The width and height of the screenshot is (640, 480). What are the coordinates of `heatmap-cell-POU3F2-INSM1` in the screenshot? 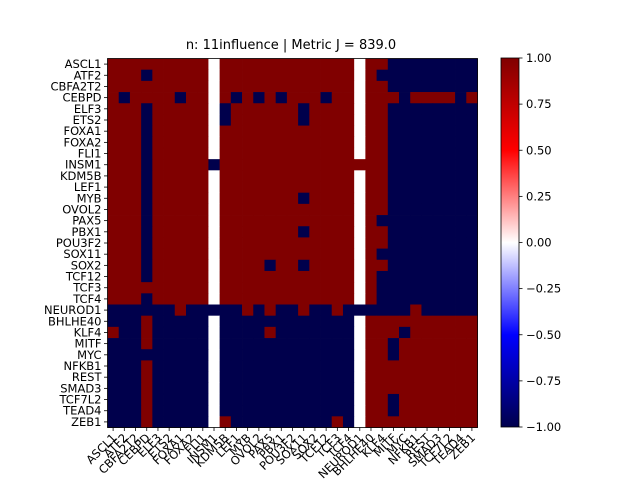 It's located at (214, 243).